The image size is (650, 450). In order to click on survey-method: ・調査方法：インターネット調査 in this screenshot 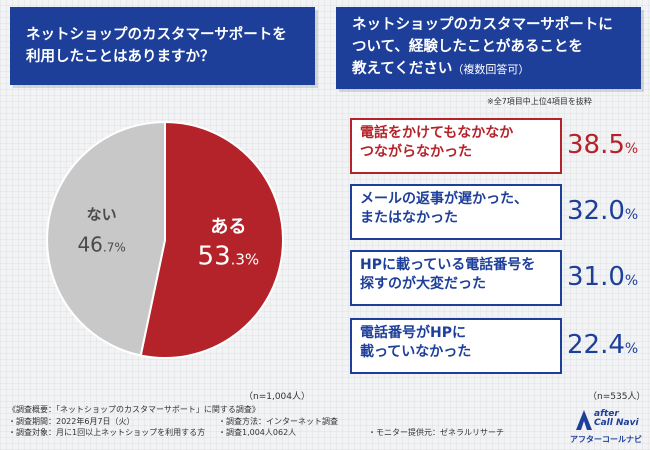, I will do `click(278, 421)`.